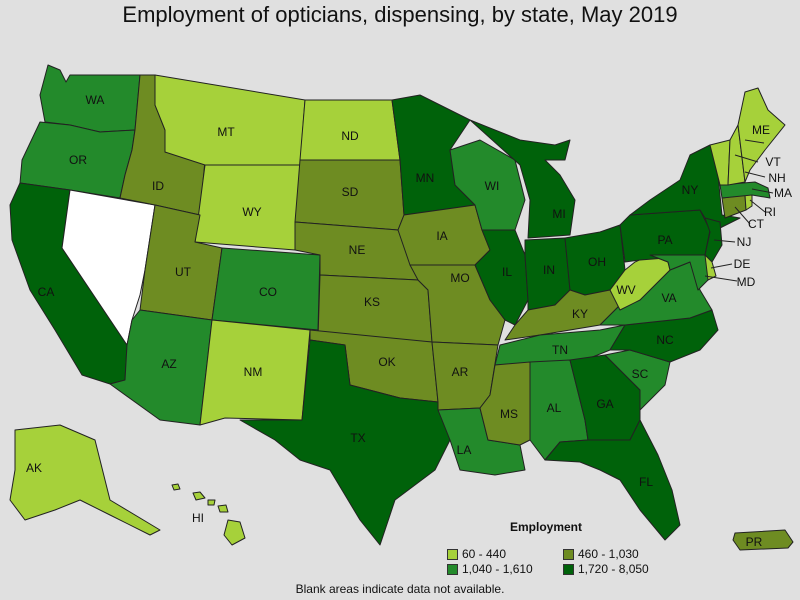  I want to click on legend-label-3: 1,040 - 1,610, so click(497, 569).